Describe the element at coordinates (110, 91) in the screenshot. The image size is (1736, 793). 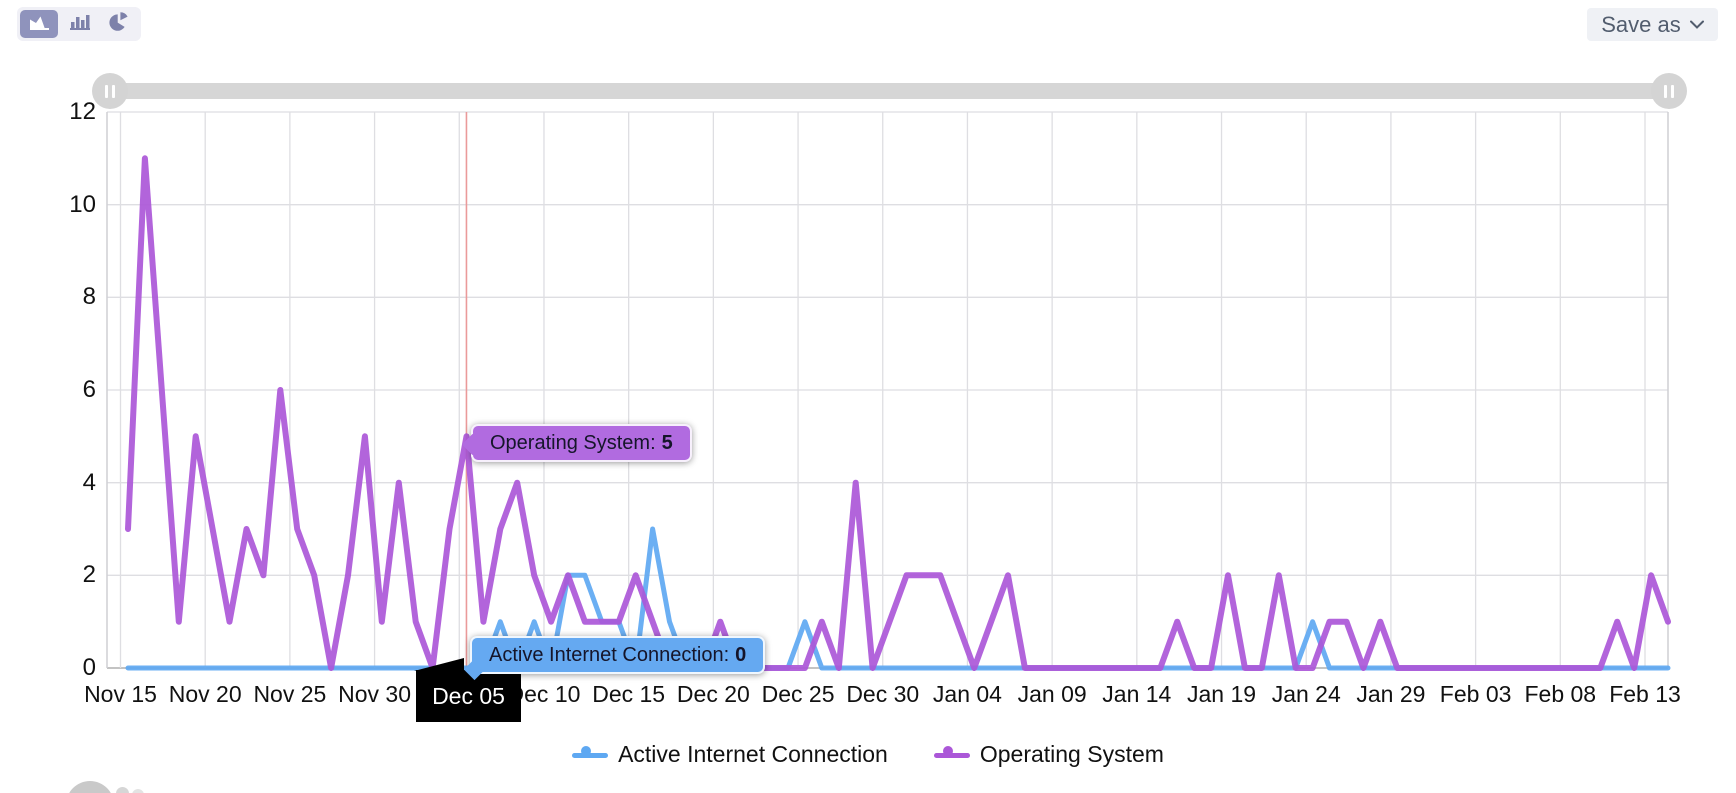
I see `range-slider-left-handle` at that location.